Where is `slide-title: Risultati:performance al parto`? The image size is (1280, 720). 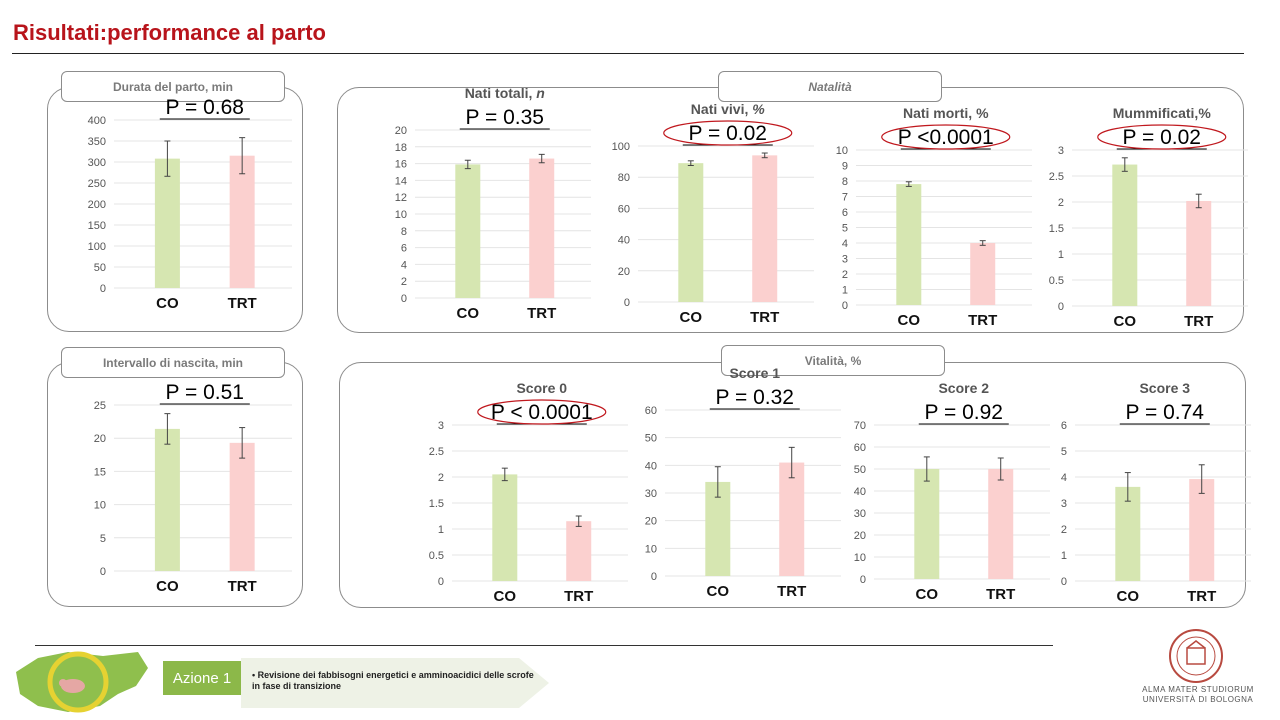
slide-title: Risultati:performance al parto is located at coordinates (169, 32).